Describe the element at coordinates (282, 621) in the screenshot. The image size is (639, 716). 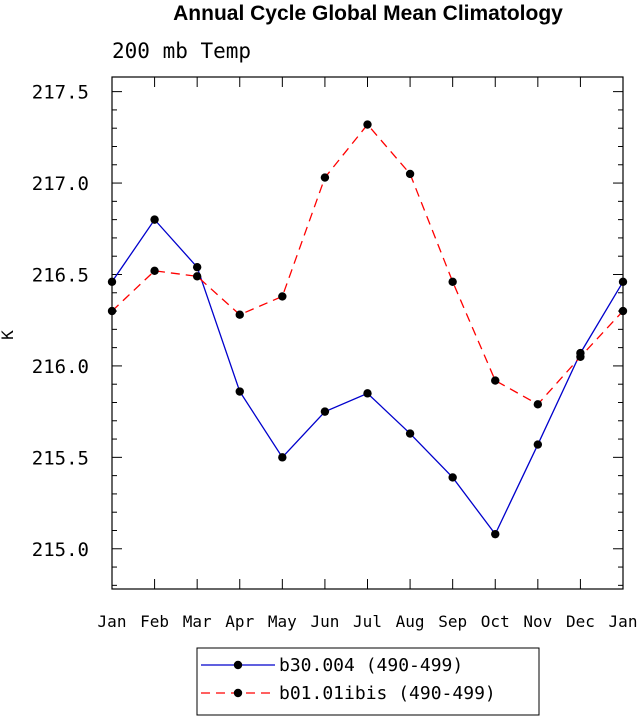
I see `x-tick-label: May` at that location.